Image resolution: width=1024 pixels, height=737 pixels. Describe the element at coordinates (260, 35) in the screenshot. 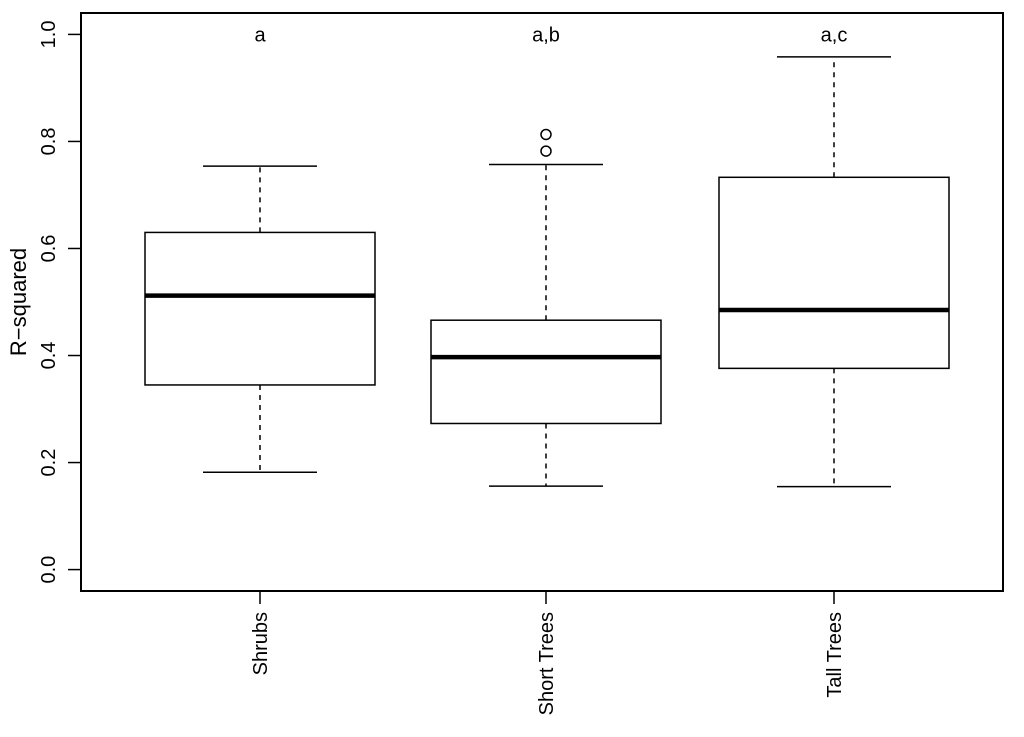

I see `significance-label: a` at that location.